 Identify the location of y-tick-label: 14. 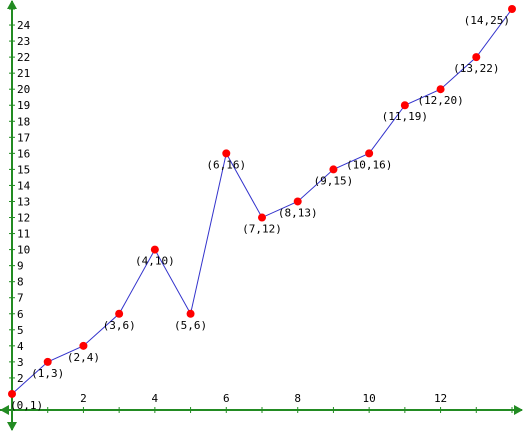
(24, 185).